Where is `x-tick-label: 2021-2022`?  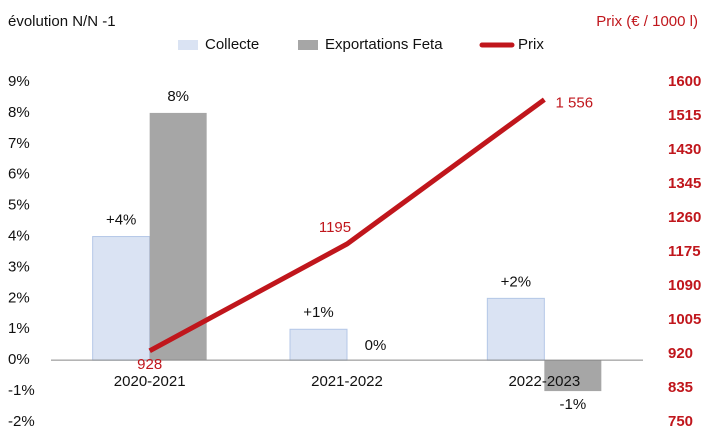
x-tick-label: 2021-2022 is located at coordinates (347, 381).